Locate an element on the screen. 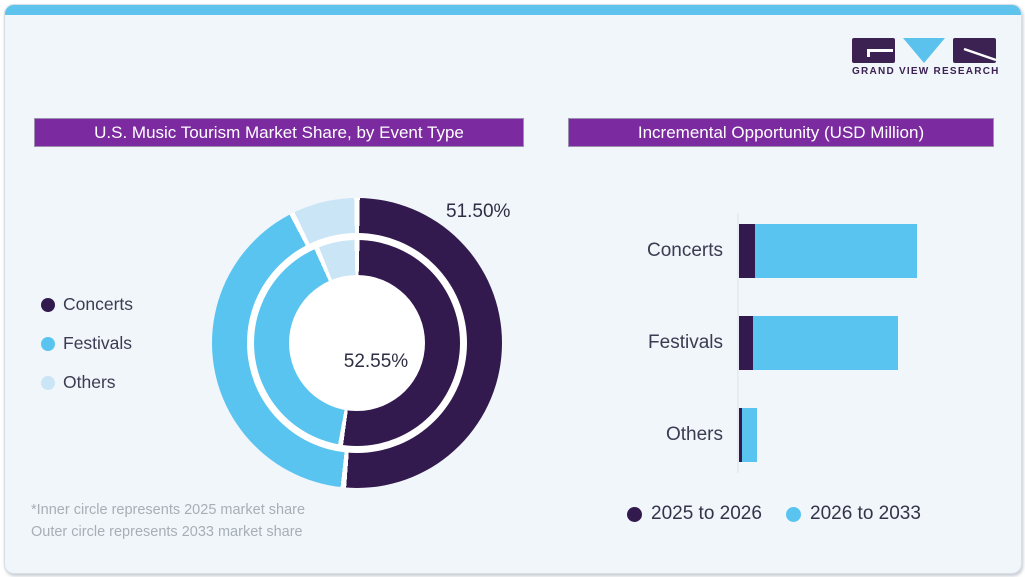 This screenshot has height=577, width=1025. donut-hole is located at coordinates (357, 343).